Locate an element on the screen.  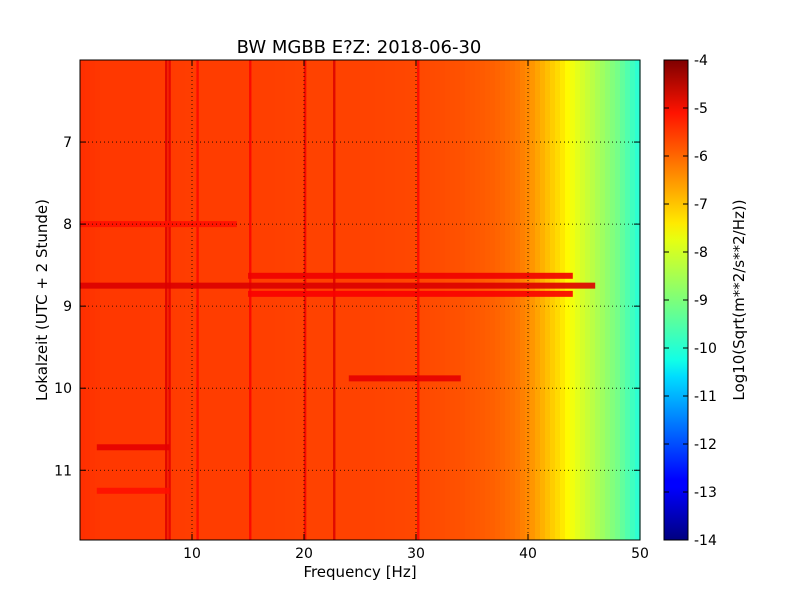
y-tick-label: 9 is located at coordinates (67, 307).